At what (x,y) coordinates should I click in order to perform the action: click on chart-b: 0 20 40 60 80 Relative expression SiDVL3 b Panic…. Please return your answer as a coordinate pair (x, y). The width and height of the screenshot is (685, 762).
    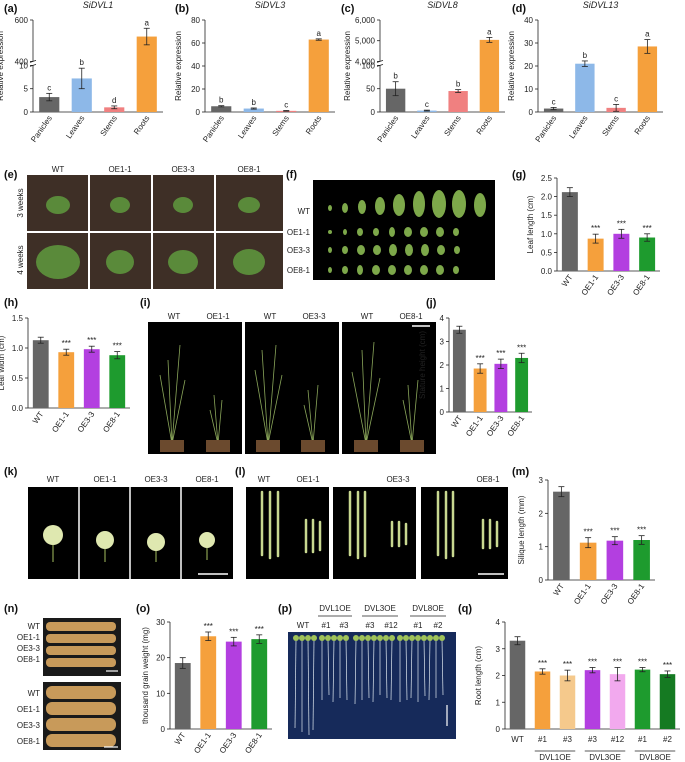
    Looking at the image, I should click on (254, 72).